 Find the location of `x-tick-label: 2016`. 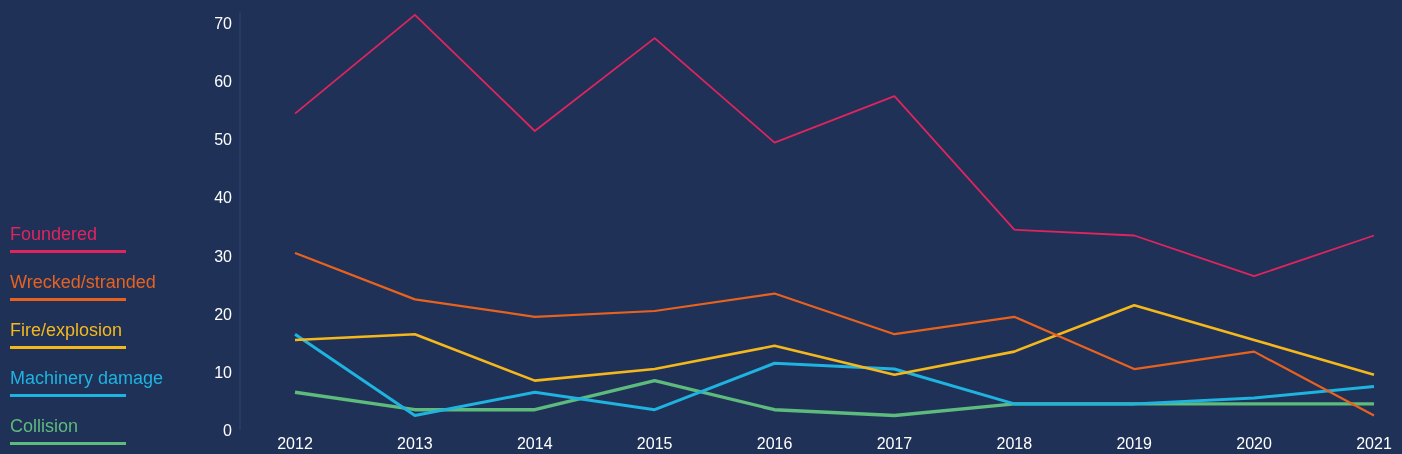

x-tick-label: 2016 is located at coordinates (774, 444).